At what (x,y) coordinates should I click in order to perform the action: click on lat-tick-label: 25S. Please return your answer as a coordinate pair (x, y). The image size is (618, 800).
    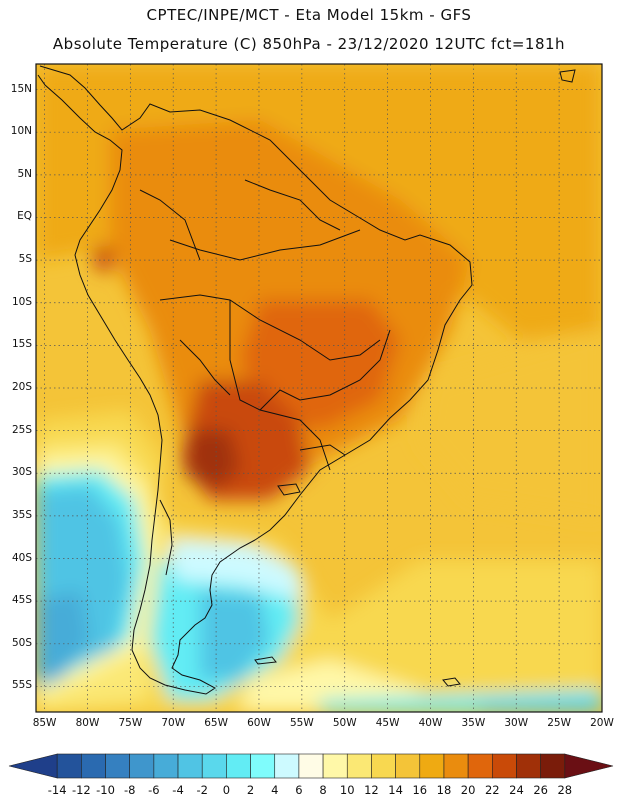
    Looking at the image, I should click on (21, 429).